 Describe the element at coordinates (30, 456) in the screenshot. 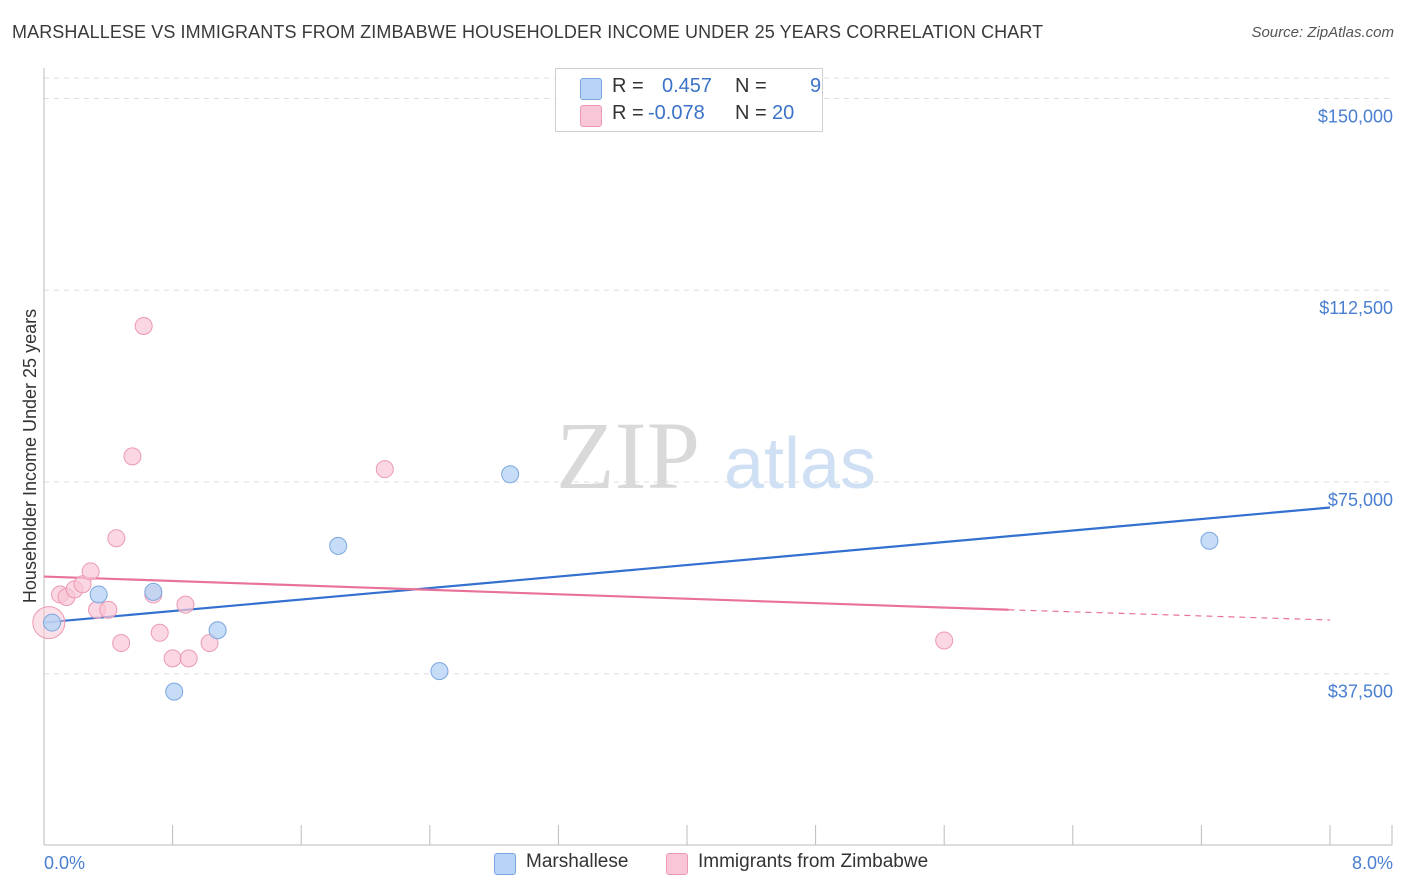

I see `y-axis-title: Householder Income Under 25 years` at that location.